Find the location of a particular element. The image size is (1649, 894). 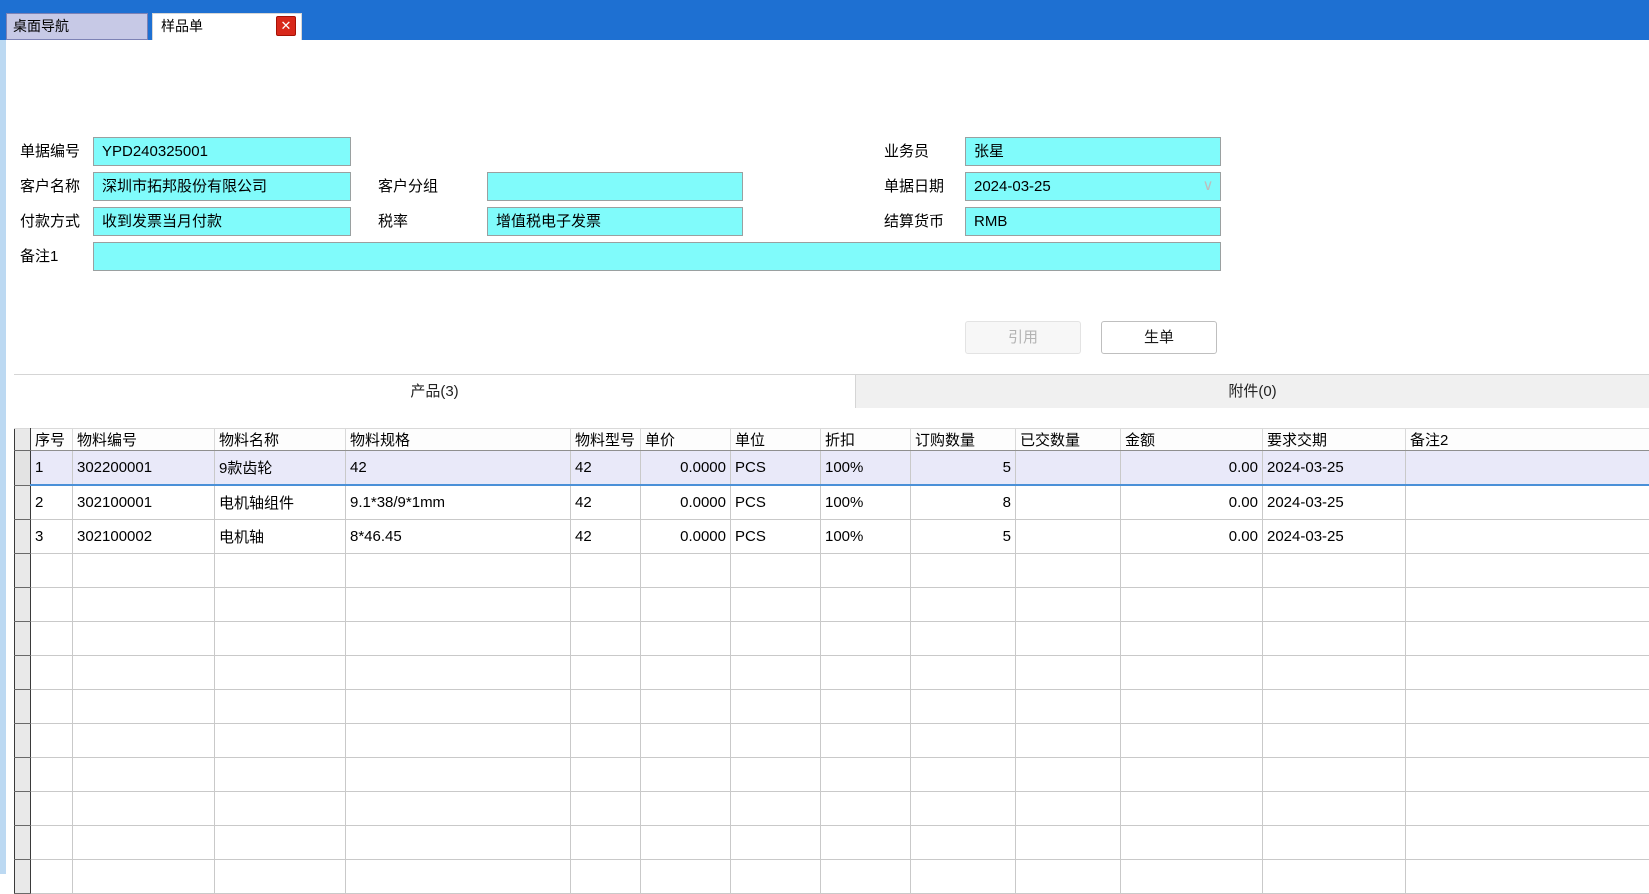

payment-method-label: 付款方式 is located at coordinates (50, 221).